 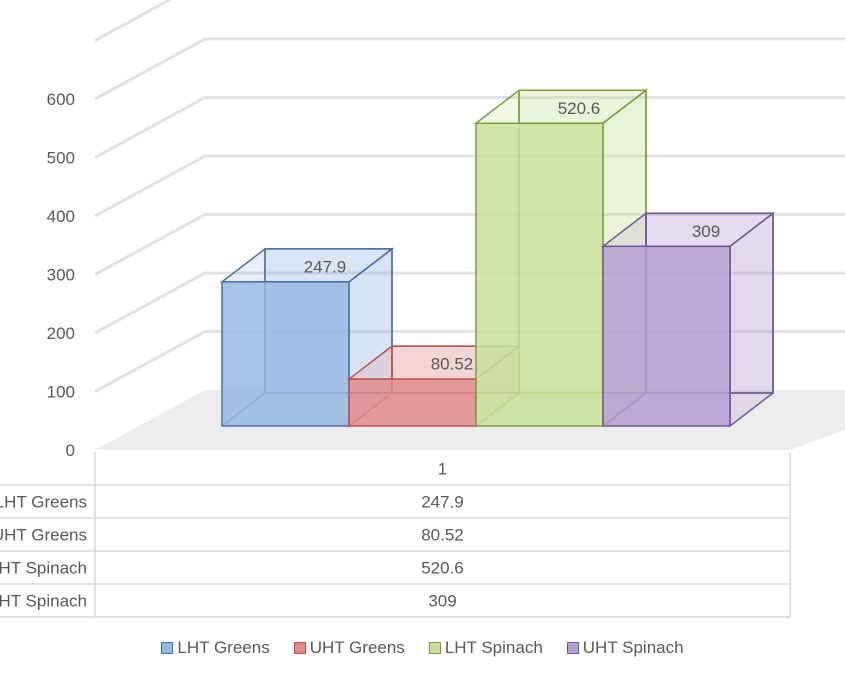 What do you see at coordinates (61, 333) in the screenshot?
I see `y-tick-label: 200` at bounding box center [61, 333].